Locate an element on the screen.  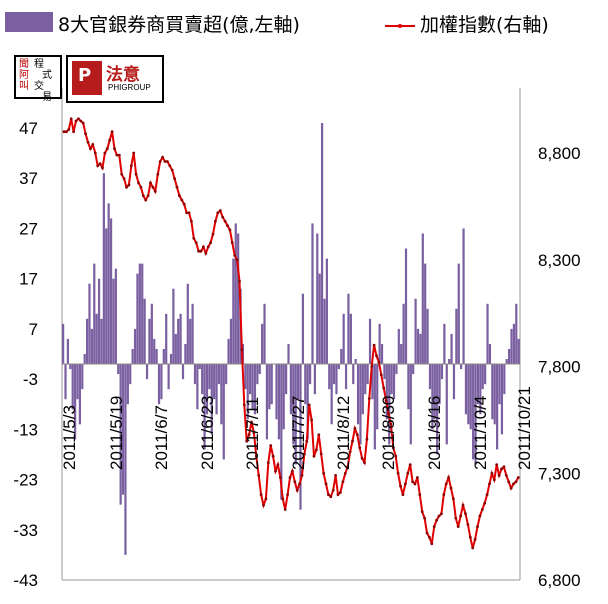
logo-small: 聞 阿 叫 程 式 交 易 is located at coordinates (38, 79).